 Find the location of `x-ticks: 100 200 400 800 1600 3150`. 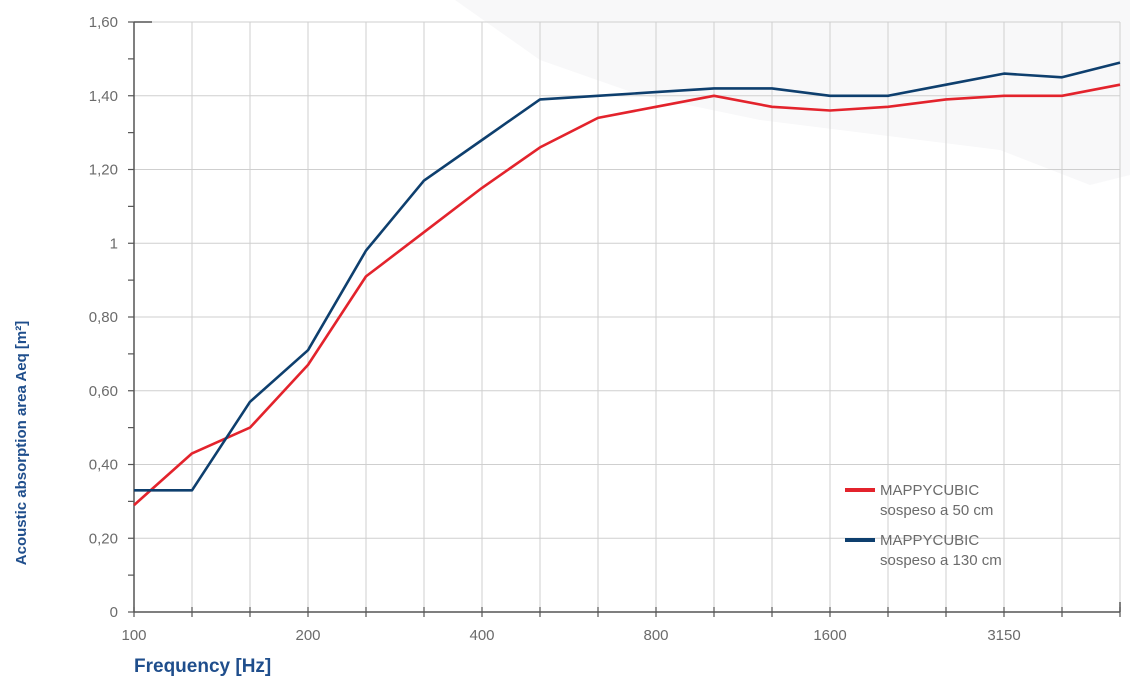

x-ticks: 100 200 400 800 1600 3150 is located at coordinates (621, 625).